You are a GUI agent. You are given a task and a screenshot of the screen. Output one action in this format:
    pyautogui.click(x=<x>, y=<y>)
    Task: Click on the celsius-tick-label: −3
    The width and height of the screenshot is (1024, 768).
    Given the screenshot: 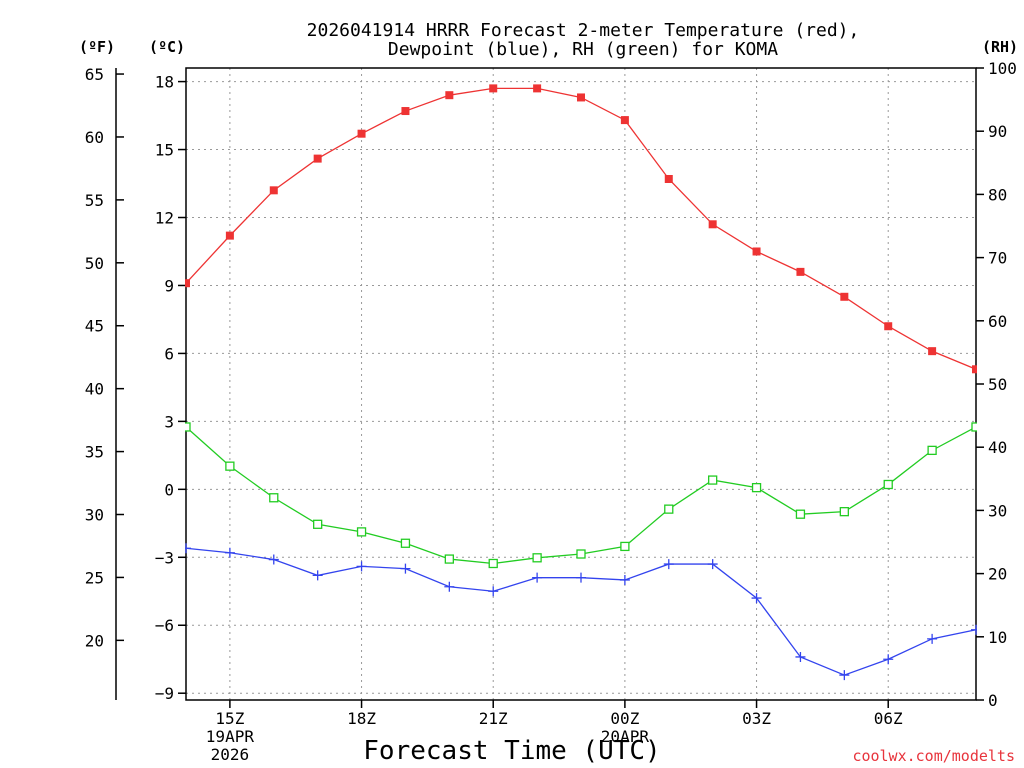 What is the action you would take?
    pyautogui.click(x=164, y=557)
    